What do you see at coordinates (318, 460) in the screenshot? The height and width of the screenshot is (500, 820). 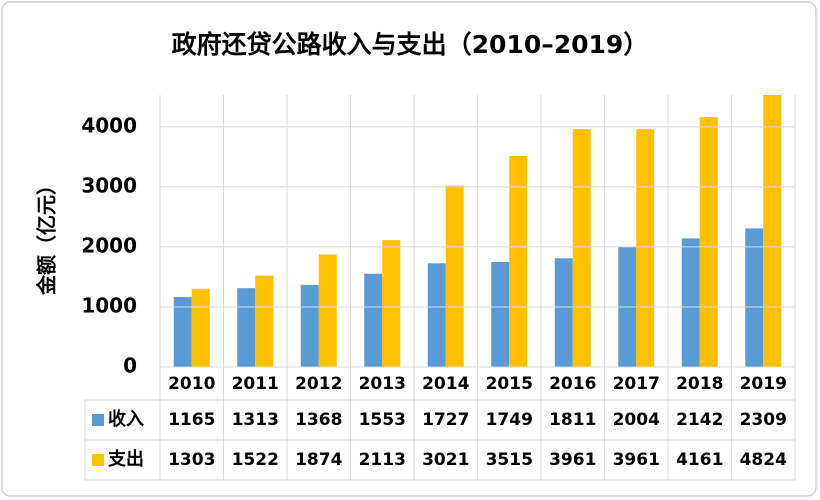 I see `table-value: 1874` at bounding box center [318, 460].